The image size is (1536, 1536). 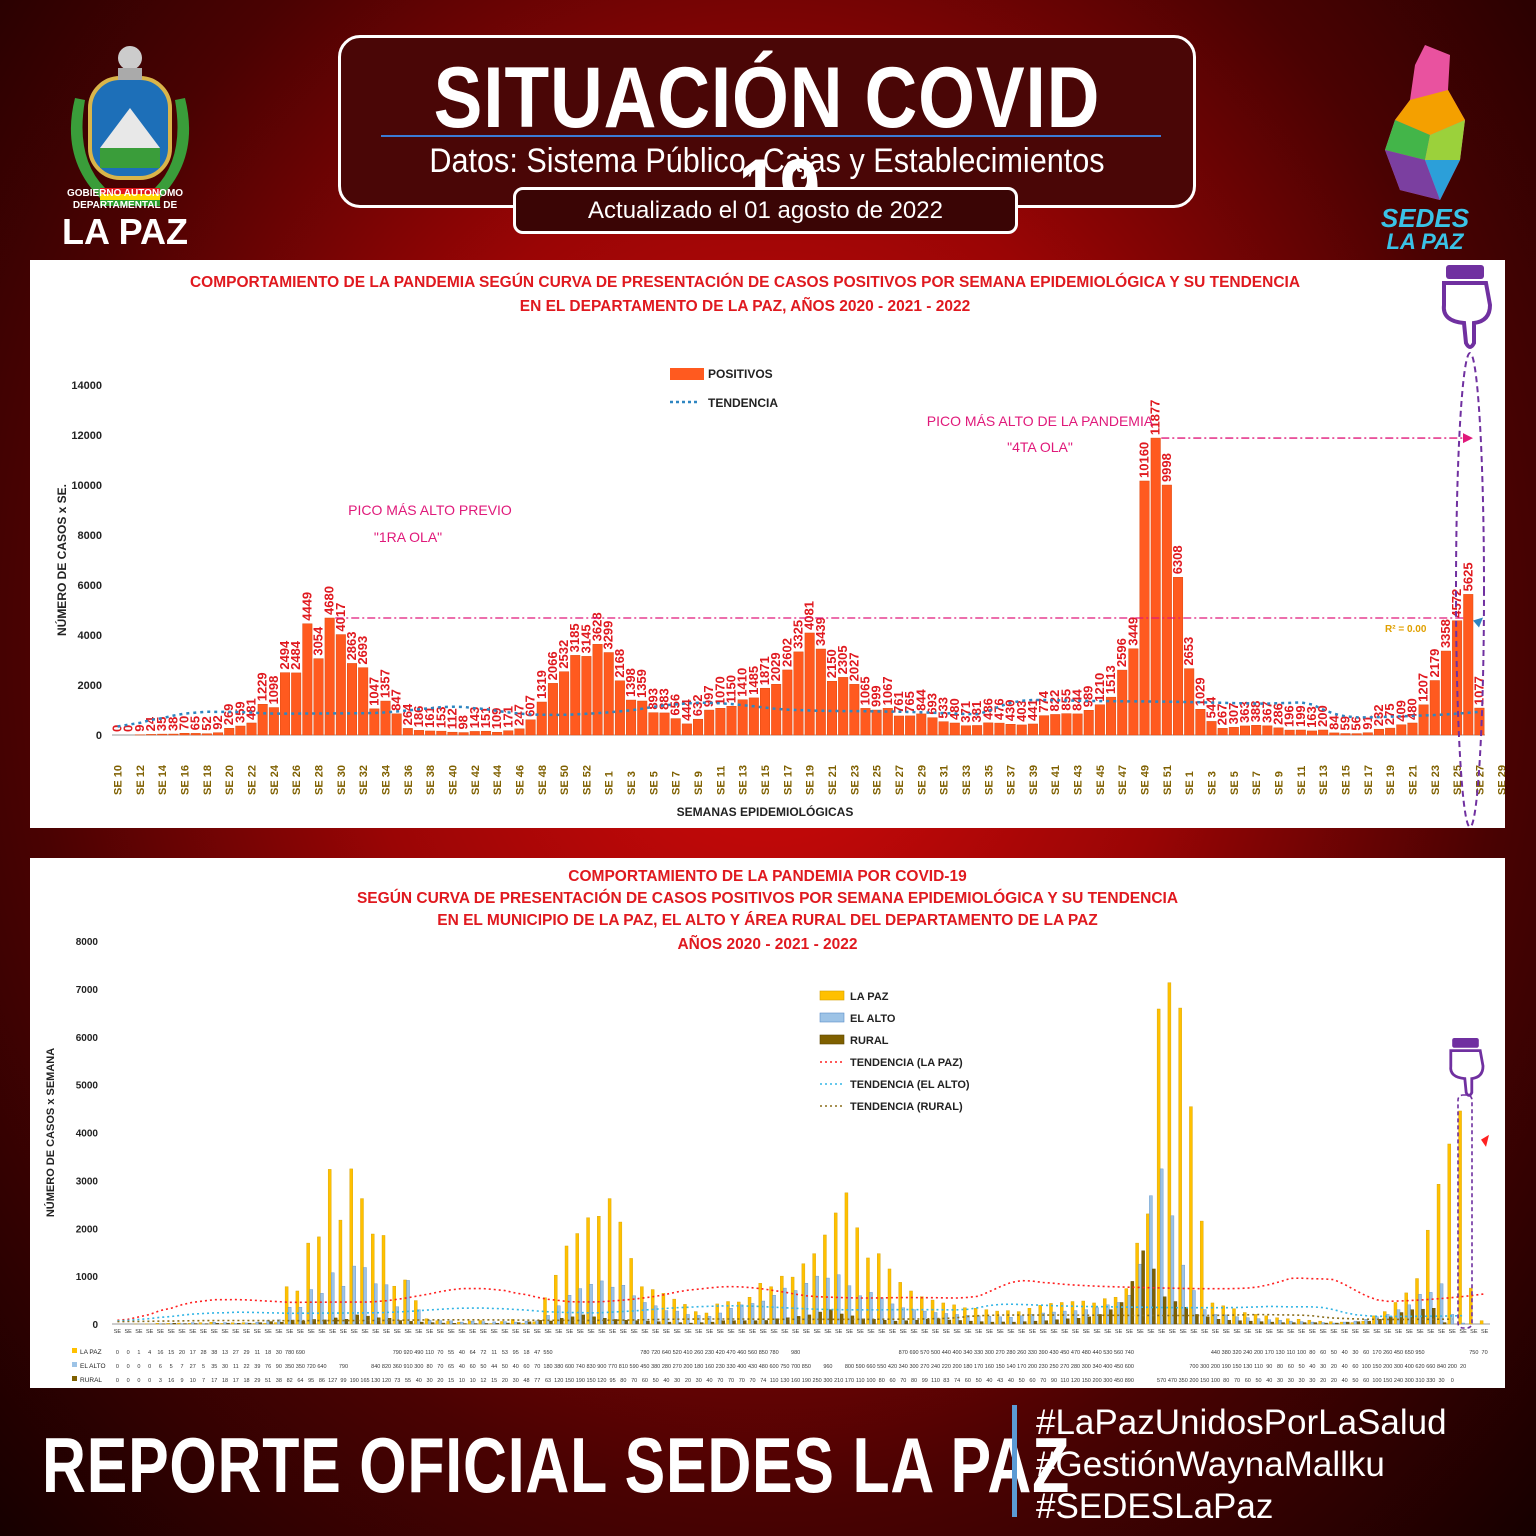 I want to click on table-cell: 480, so click(x=763, y=1367).